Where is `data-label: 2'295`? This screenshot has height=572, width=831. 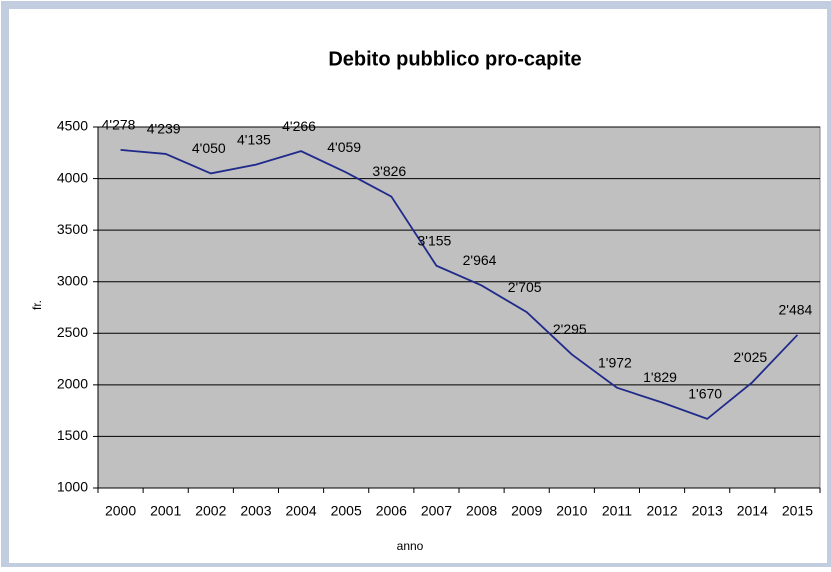
data-label: 2'295 is located at coordinates (570, 329).